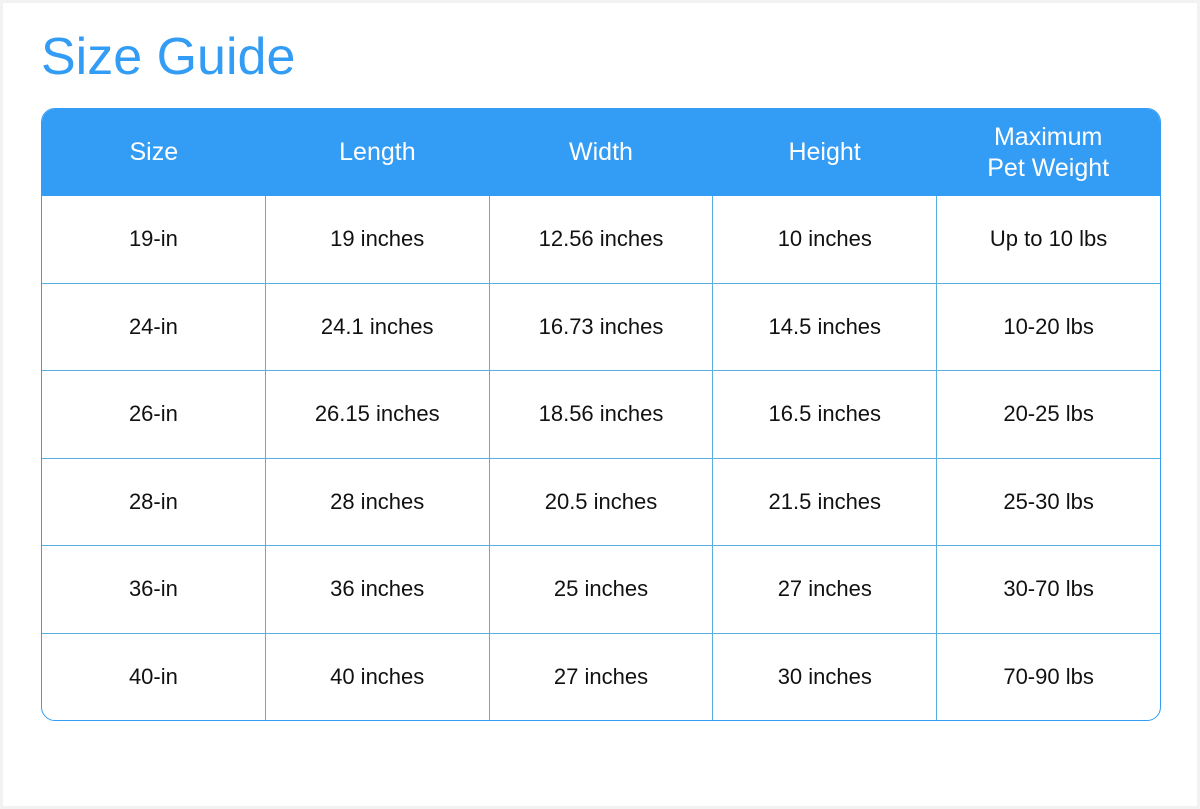  I want to click on table-cell: 19 inches, so click(376, 239).